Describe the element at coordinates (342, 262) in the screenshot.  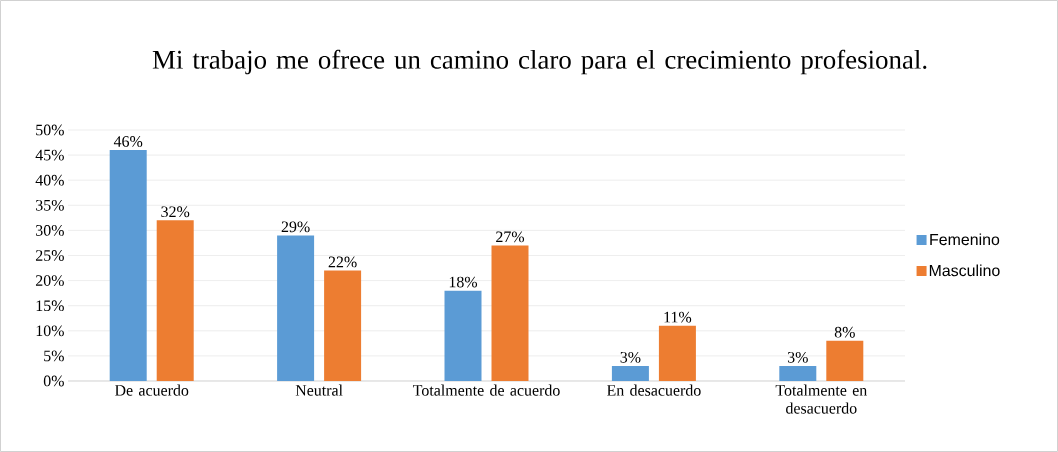
I see `data-label: 22%` at that location.